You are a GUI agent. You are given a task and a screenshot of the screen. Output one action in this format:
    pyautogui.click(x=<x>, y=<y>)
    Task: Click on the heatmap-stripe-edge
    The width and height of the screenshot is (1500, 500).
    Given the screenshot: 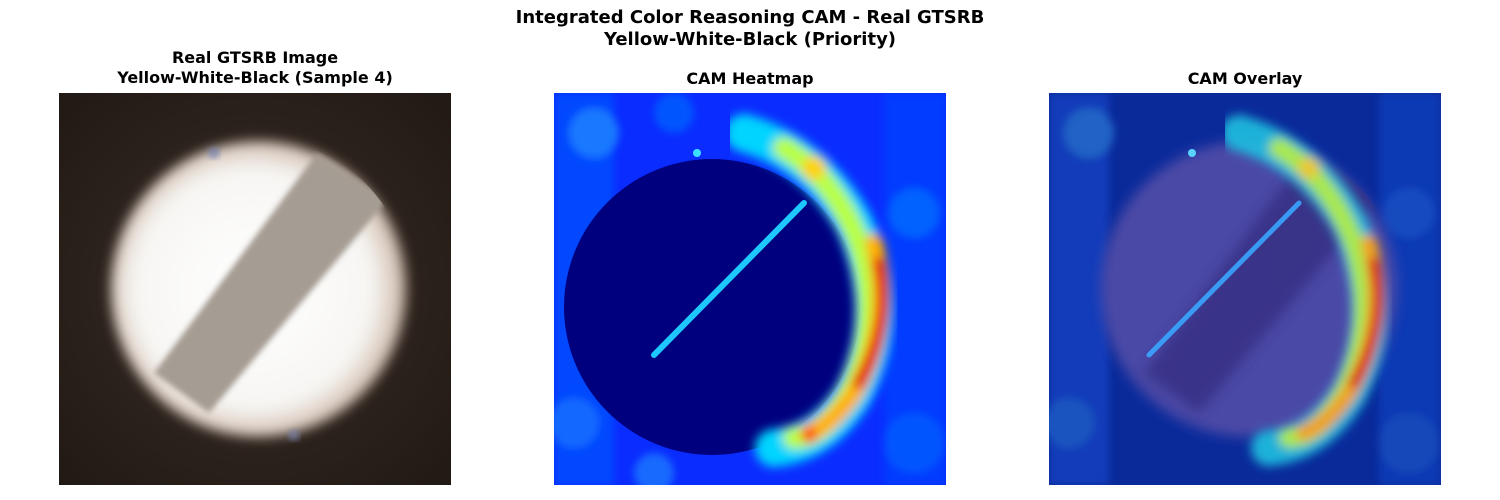 What is the action you would take?
    pyautogui.click(x=729, y=279)
    